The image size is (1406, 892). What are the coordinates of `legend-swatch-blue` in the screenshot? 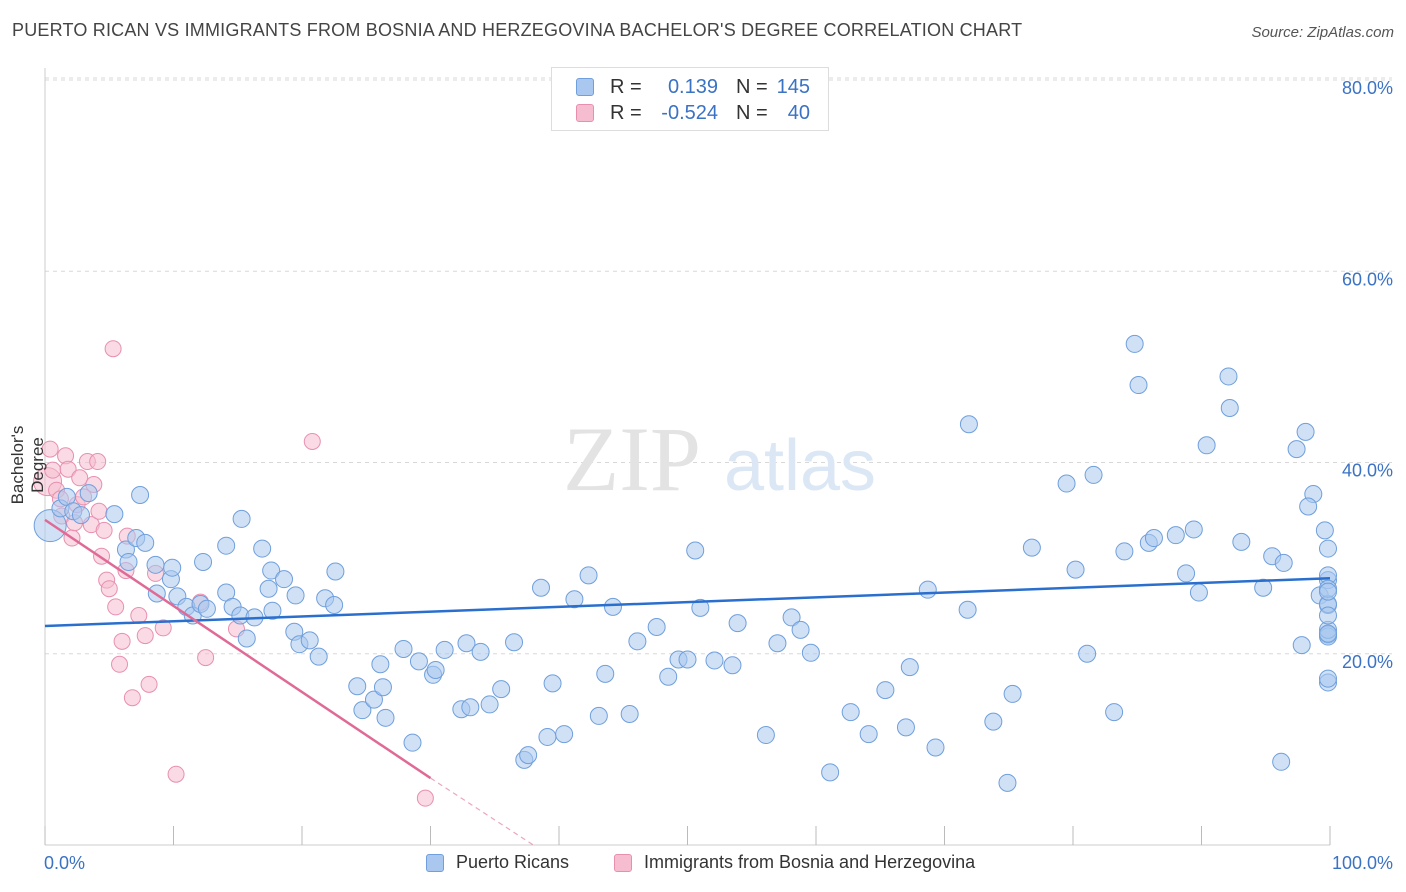 It's located at (585, 87).